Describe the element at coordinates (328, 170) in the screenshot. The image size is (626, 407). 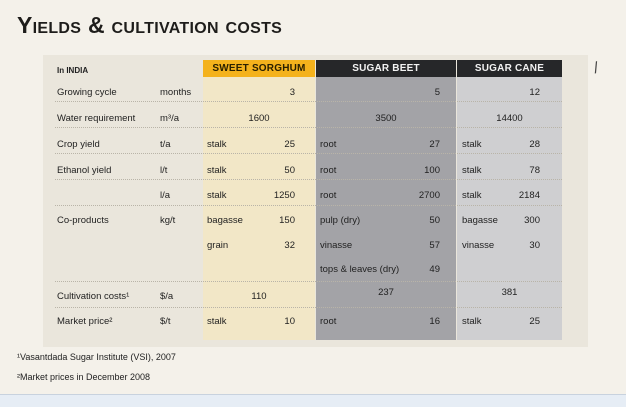
I see `sub-beet-ethanol-yield: root` at that location.